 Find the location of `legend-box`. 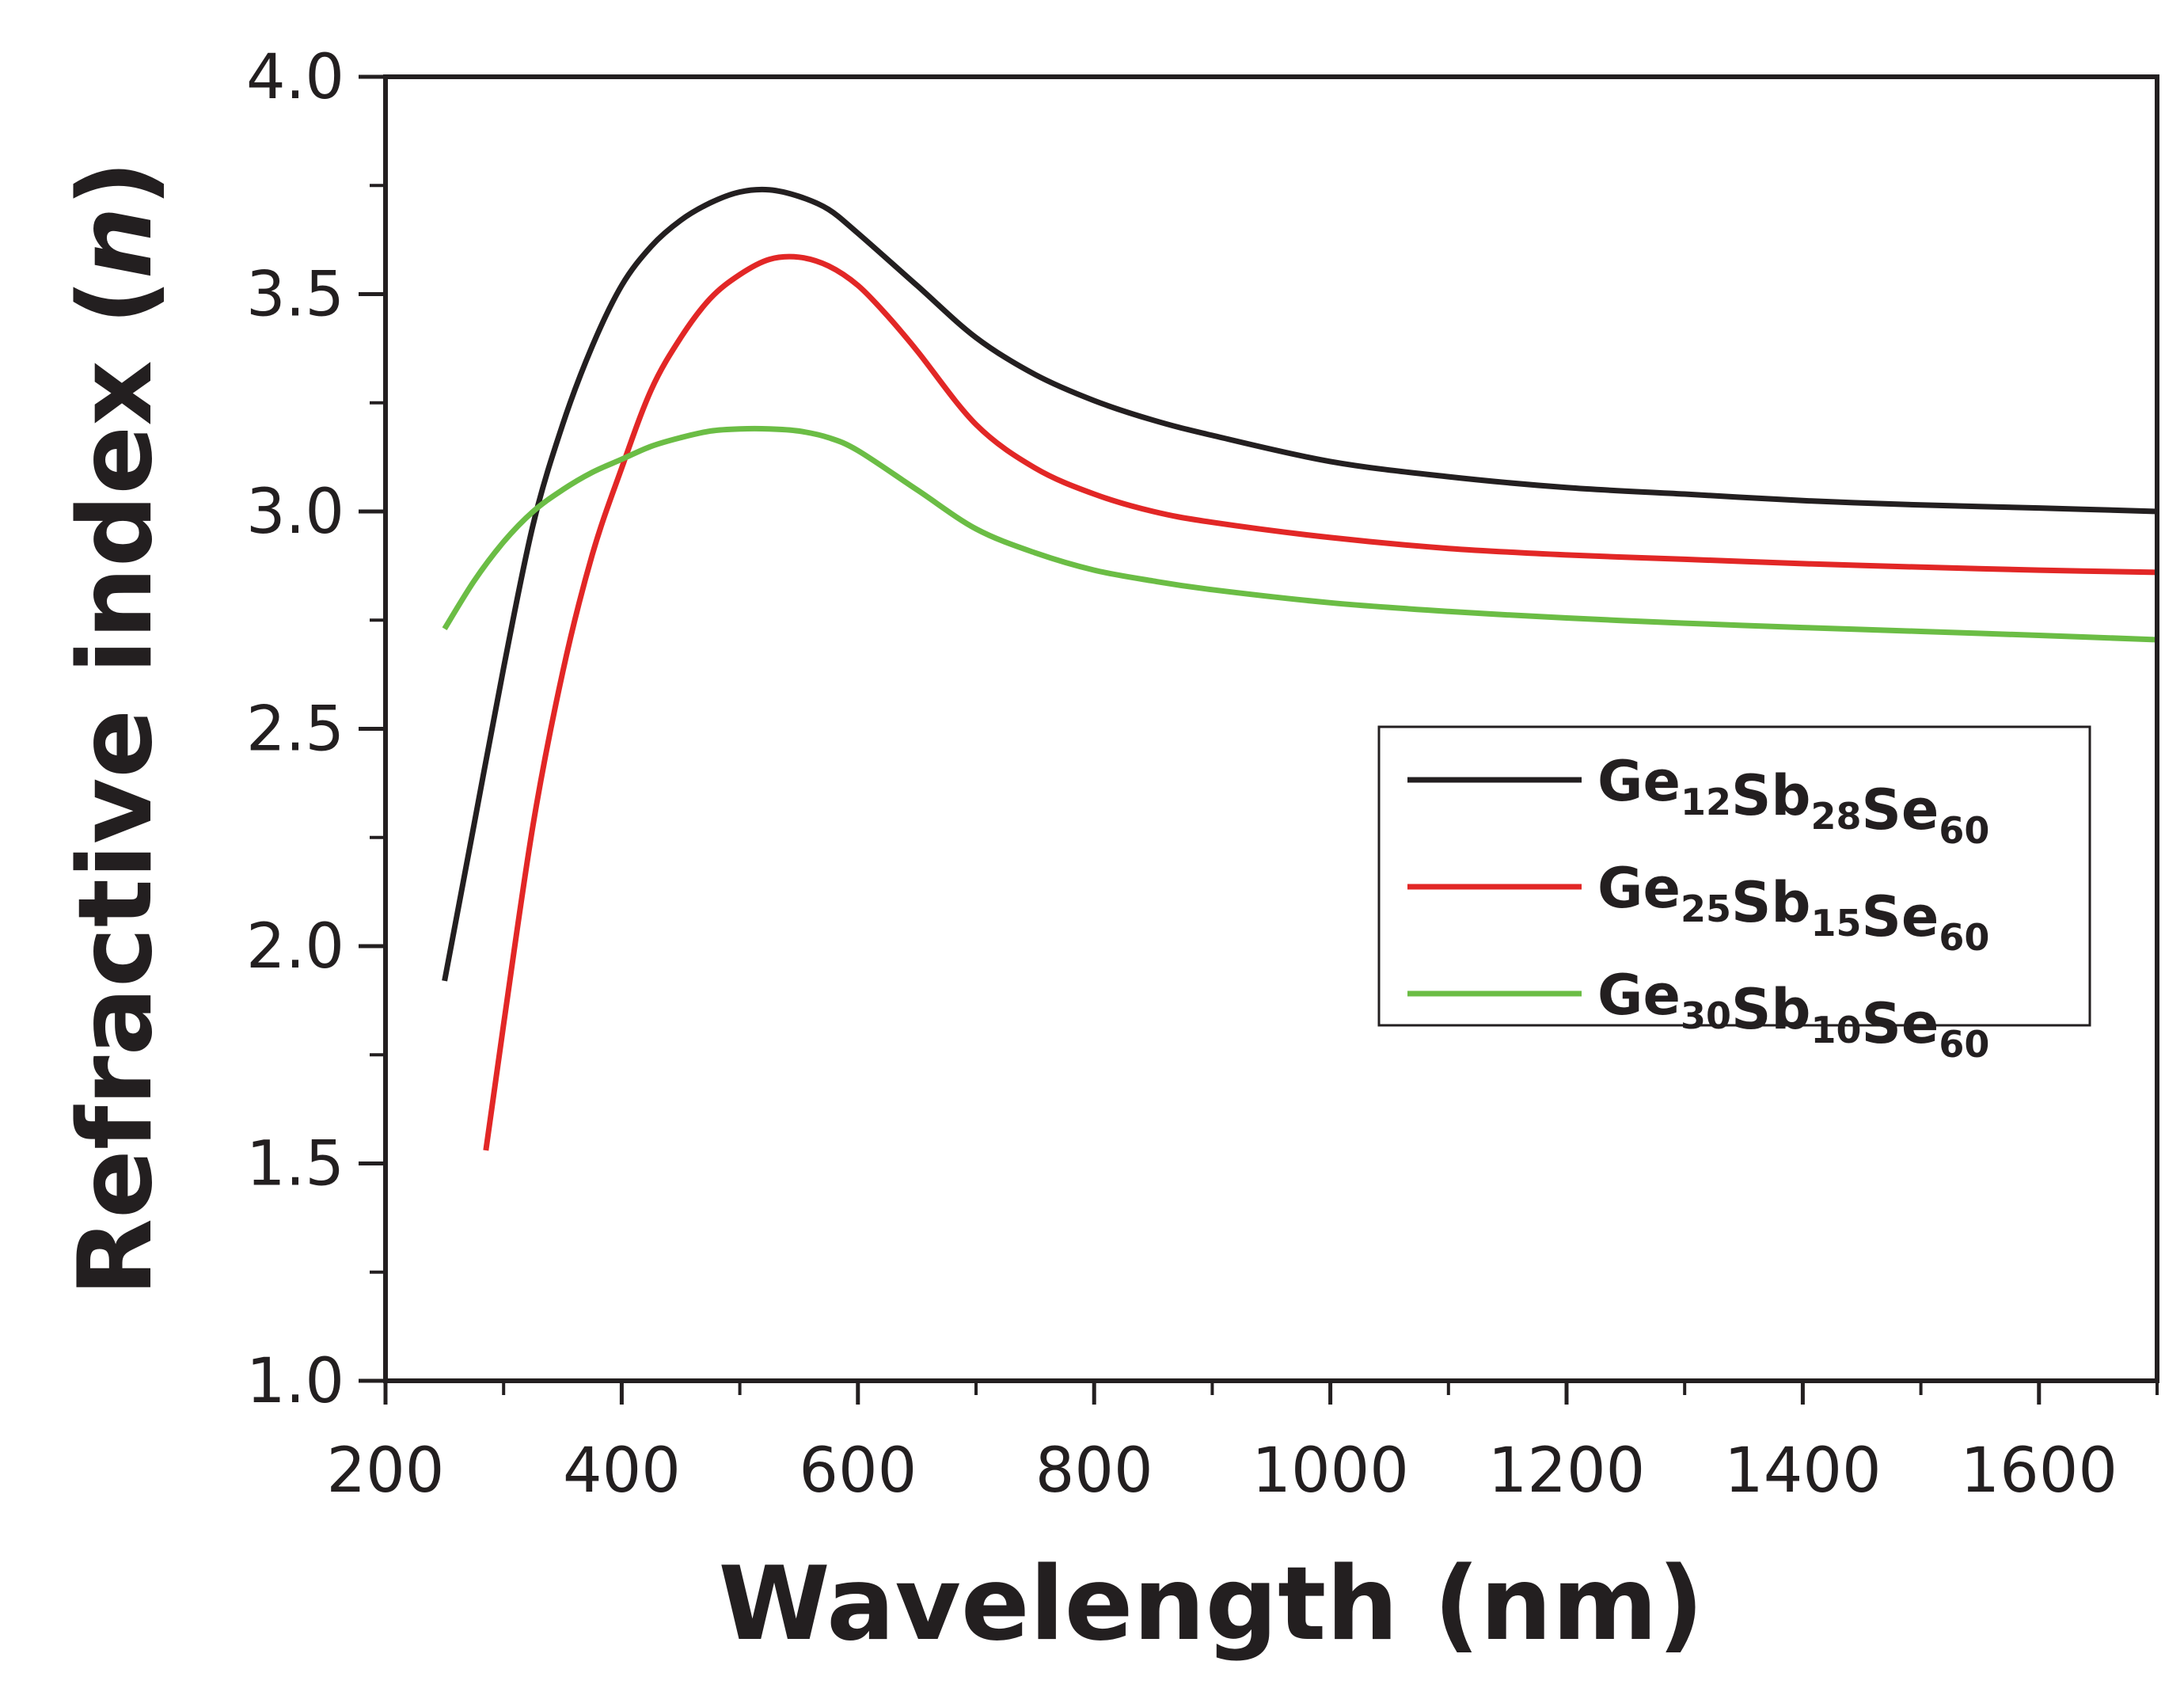

legend-box is located at coordinates (1734, 876).